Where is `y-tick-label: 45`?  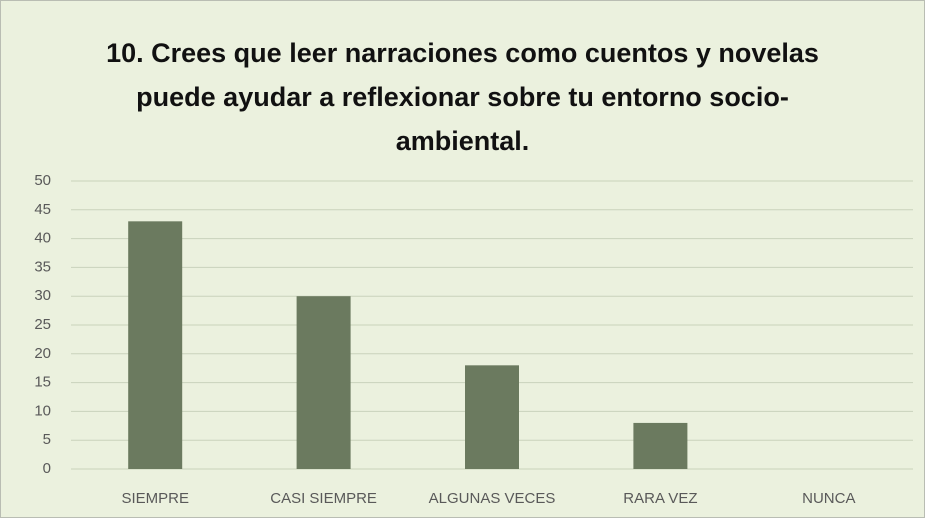
y-tick-label: 45 is located at coordinates (42, 209).